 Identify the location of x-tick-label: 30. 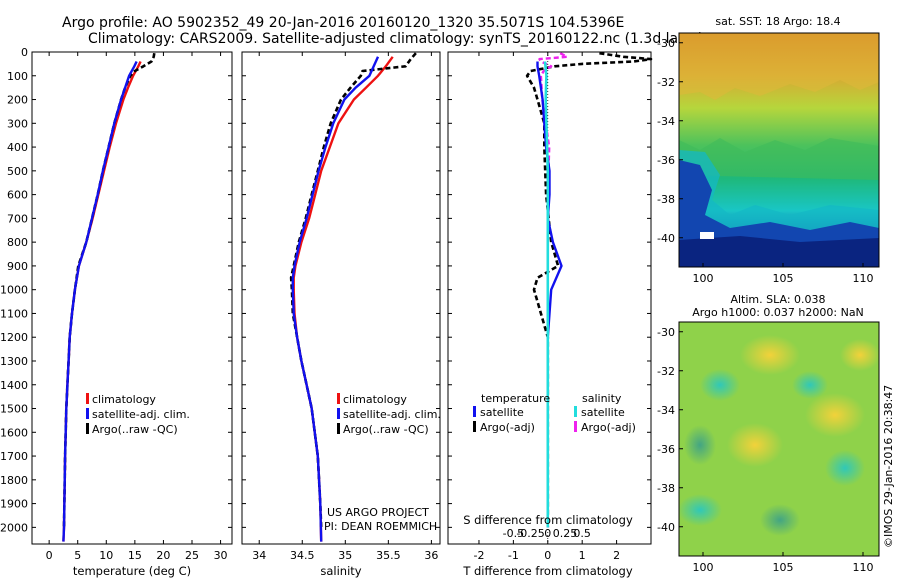
(221, 555).